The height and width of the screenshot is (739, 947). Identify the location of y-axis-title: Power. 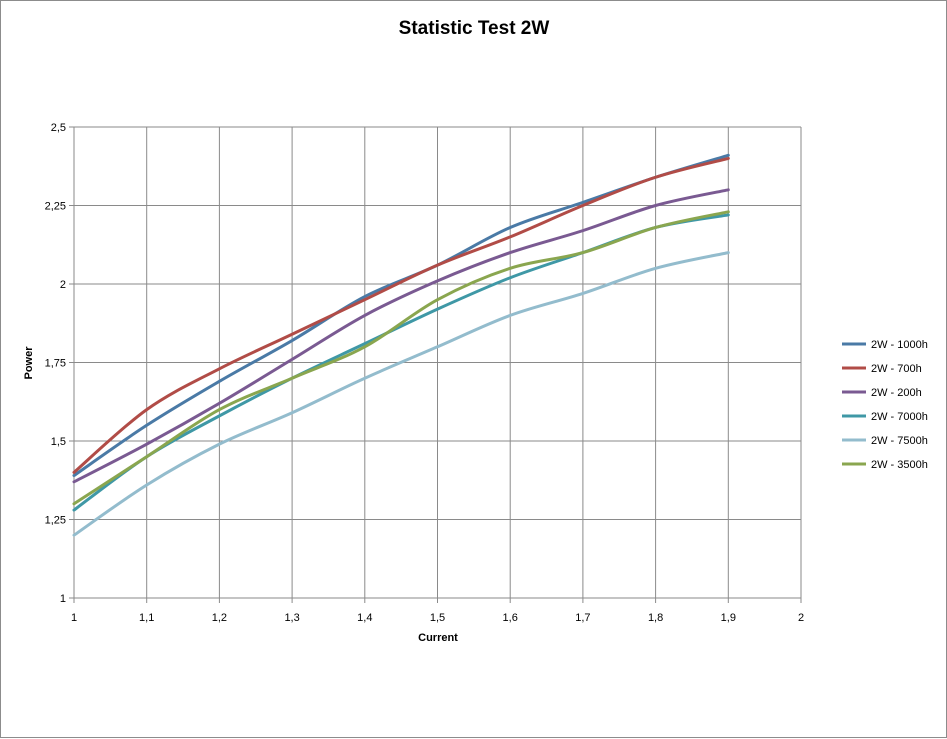
(29, 363).